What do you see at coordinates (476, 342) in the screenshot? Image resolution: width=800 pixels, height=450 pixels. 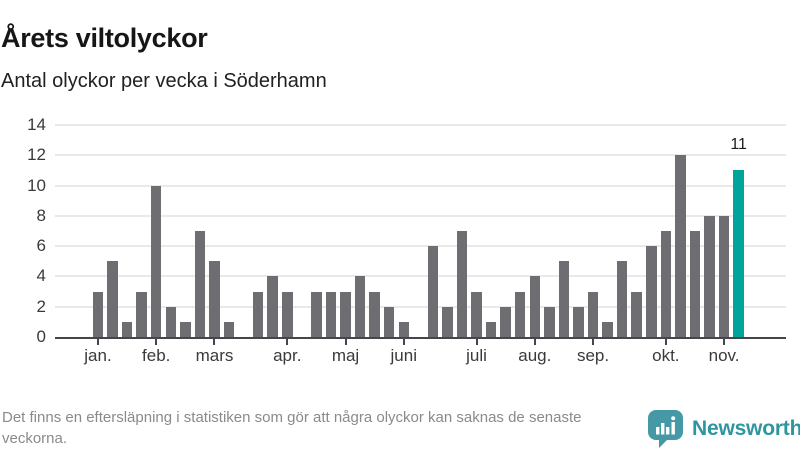 I see `x-axis-tick-juli` at bounding box center [476, 342].